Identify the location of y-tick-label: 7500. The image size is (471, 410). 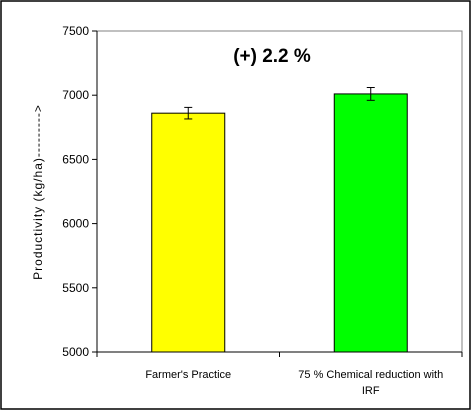
(75, 31).